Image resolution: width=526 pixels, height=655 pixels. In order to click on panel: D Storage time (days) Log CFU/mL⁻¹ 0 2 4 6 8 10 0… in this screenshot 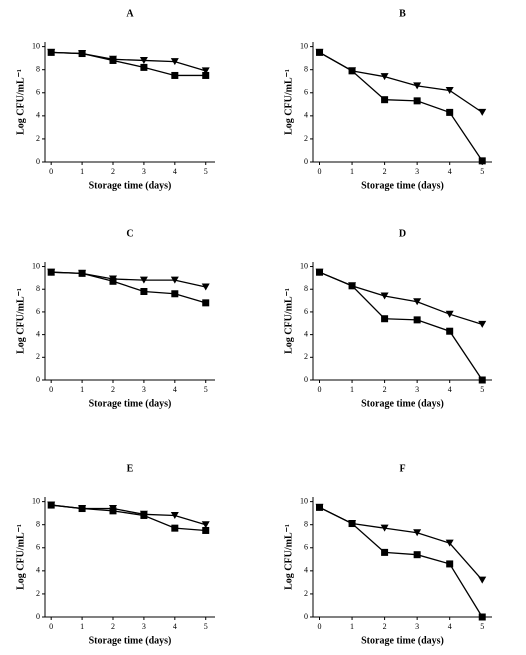, I will do `click(387, 318)`.